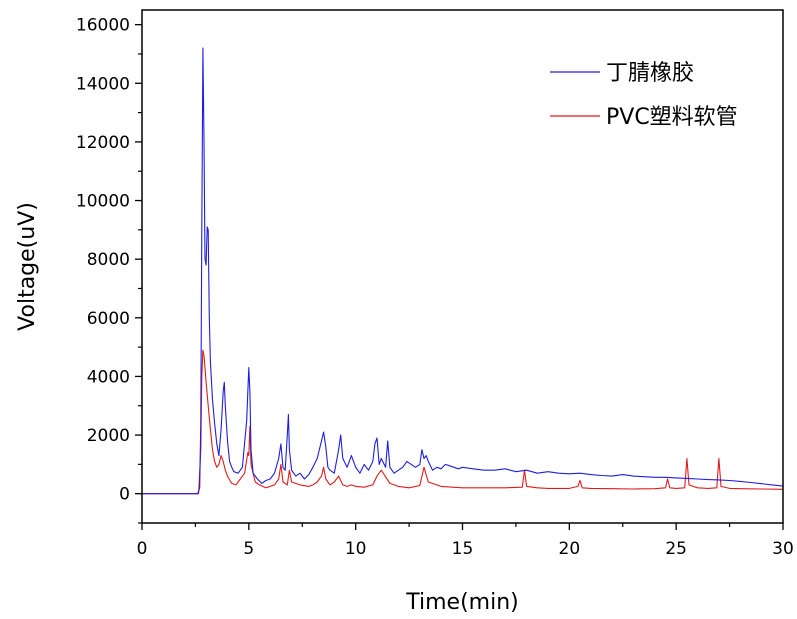 The image size is (797, 619). What do you see at coordinates (103, 26) in the screenshot?
I see `y-tick-label: 16000` at bounding box center [103, 26].